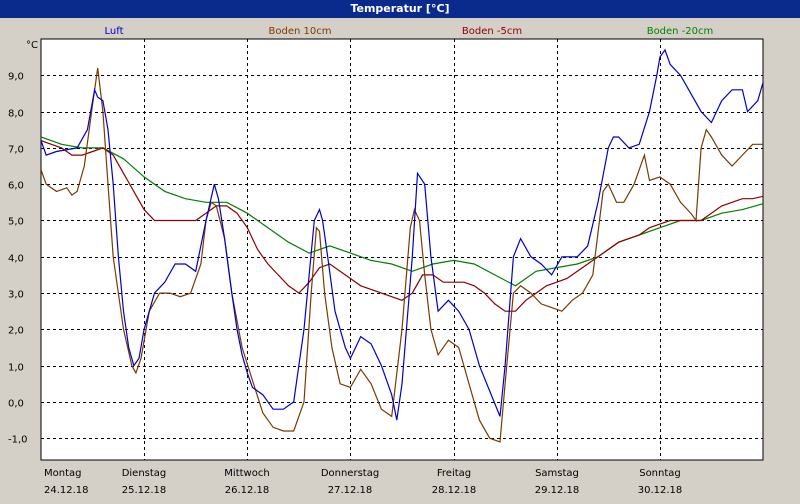 Image resolution: width=800 pixels, height=504 pixels. What do you see at coordinates (16, 295) in the screenshot?
I see `y-tick-label: 3,0` at bounding box center [16, 295].